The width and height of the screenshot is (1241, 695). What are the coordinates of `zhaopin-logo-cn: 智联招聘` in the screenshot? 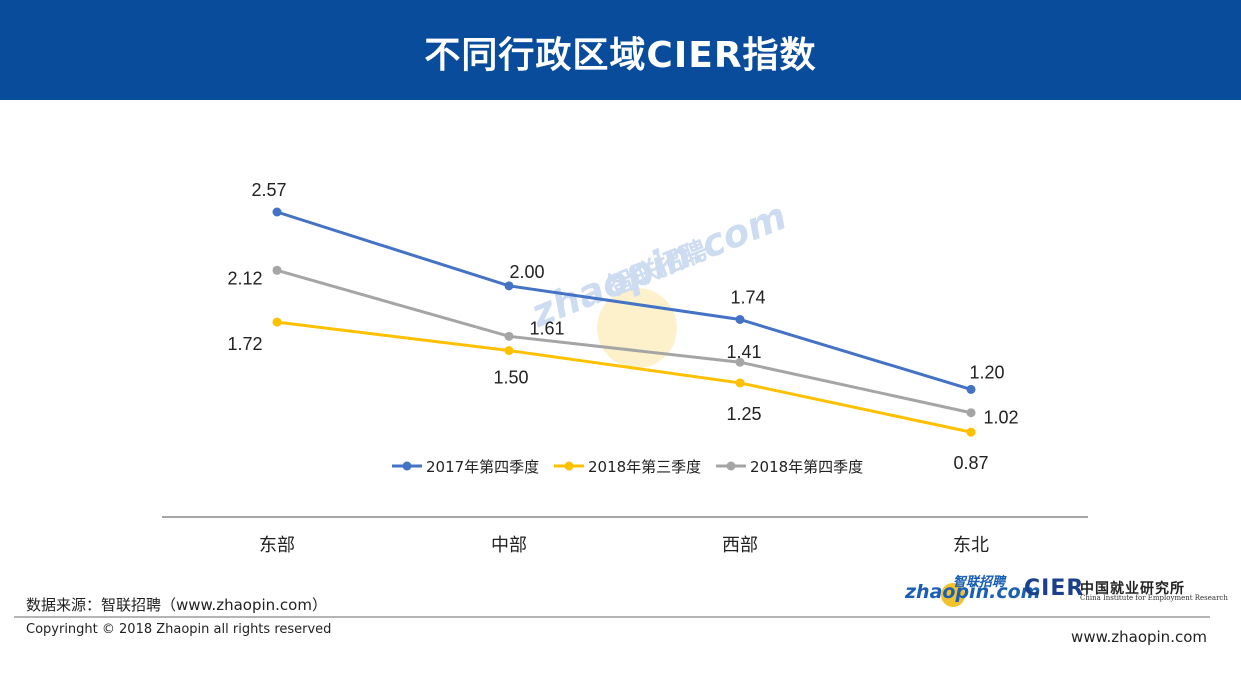 It's located at (979, 582).